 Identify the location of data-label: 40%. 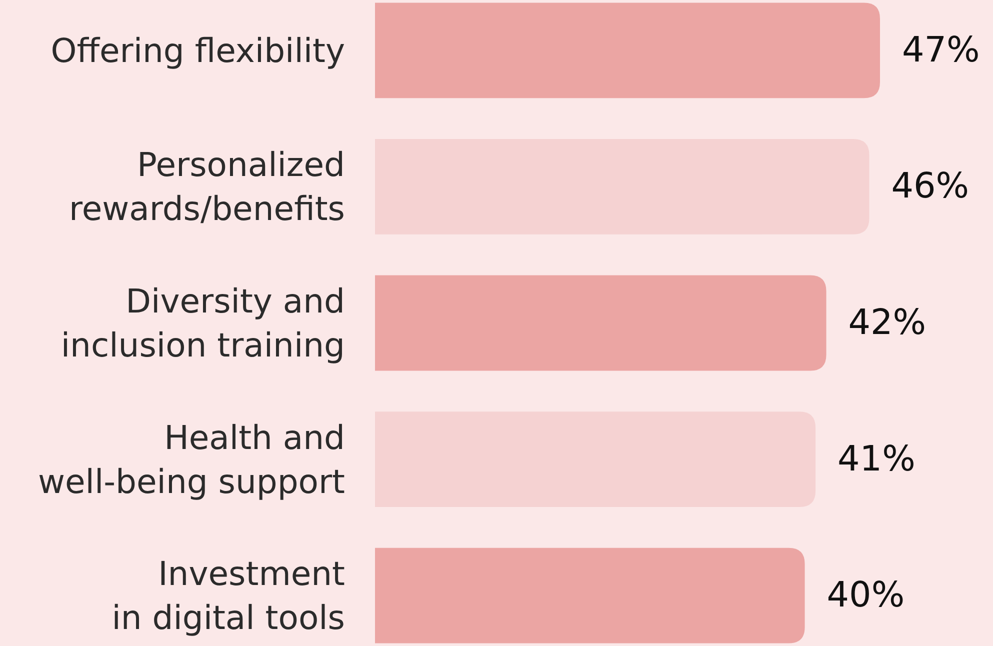
(865, 596).